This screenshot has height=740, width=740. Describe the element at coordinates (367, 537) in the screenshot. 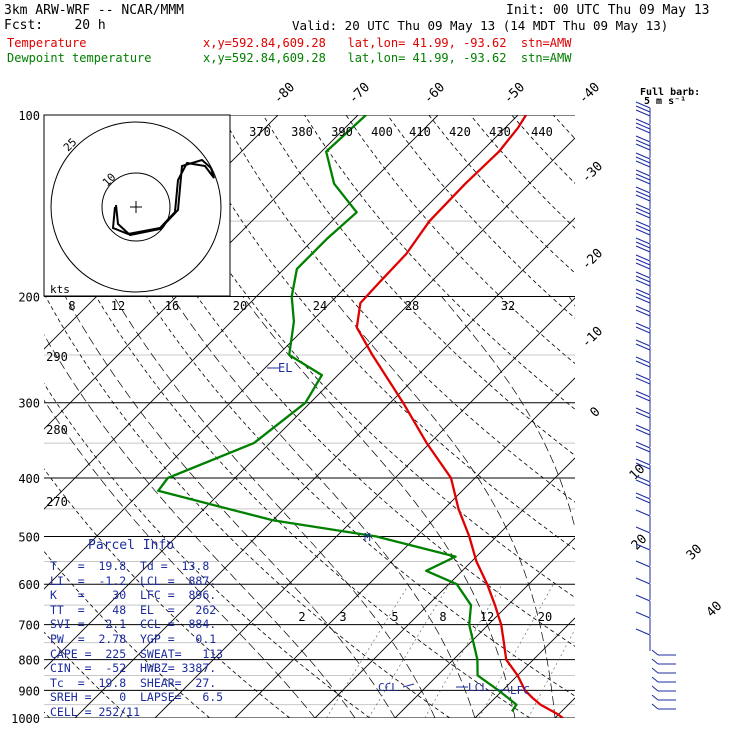

I see `m-marker: M` at that location.